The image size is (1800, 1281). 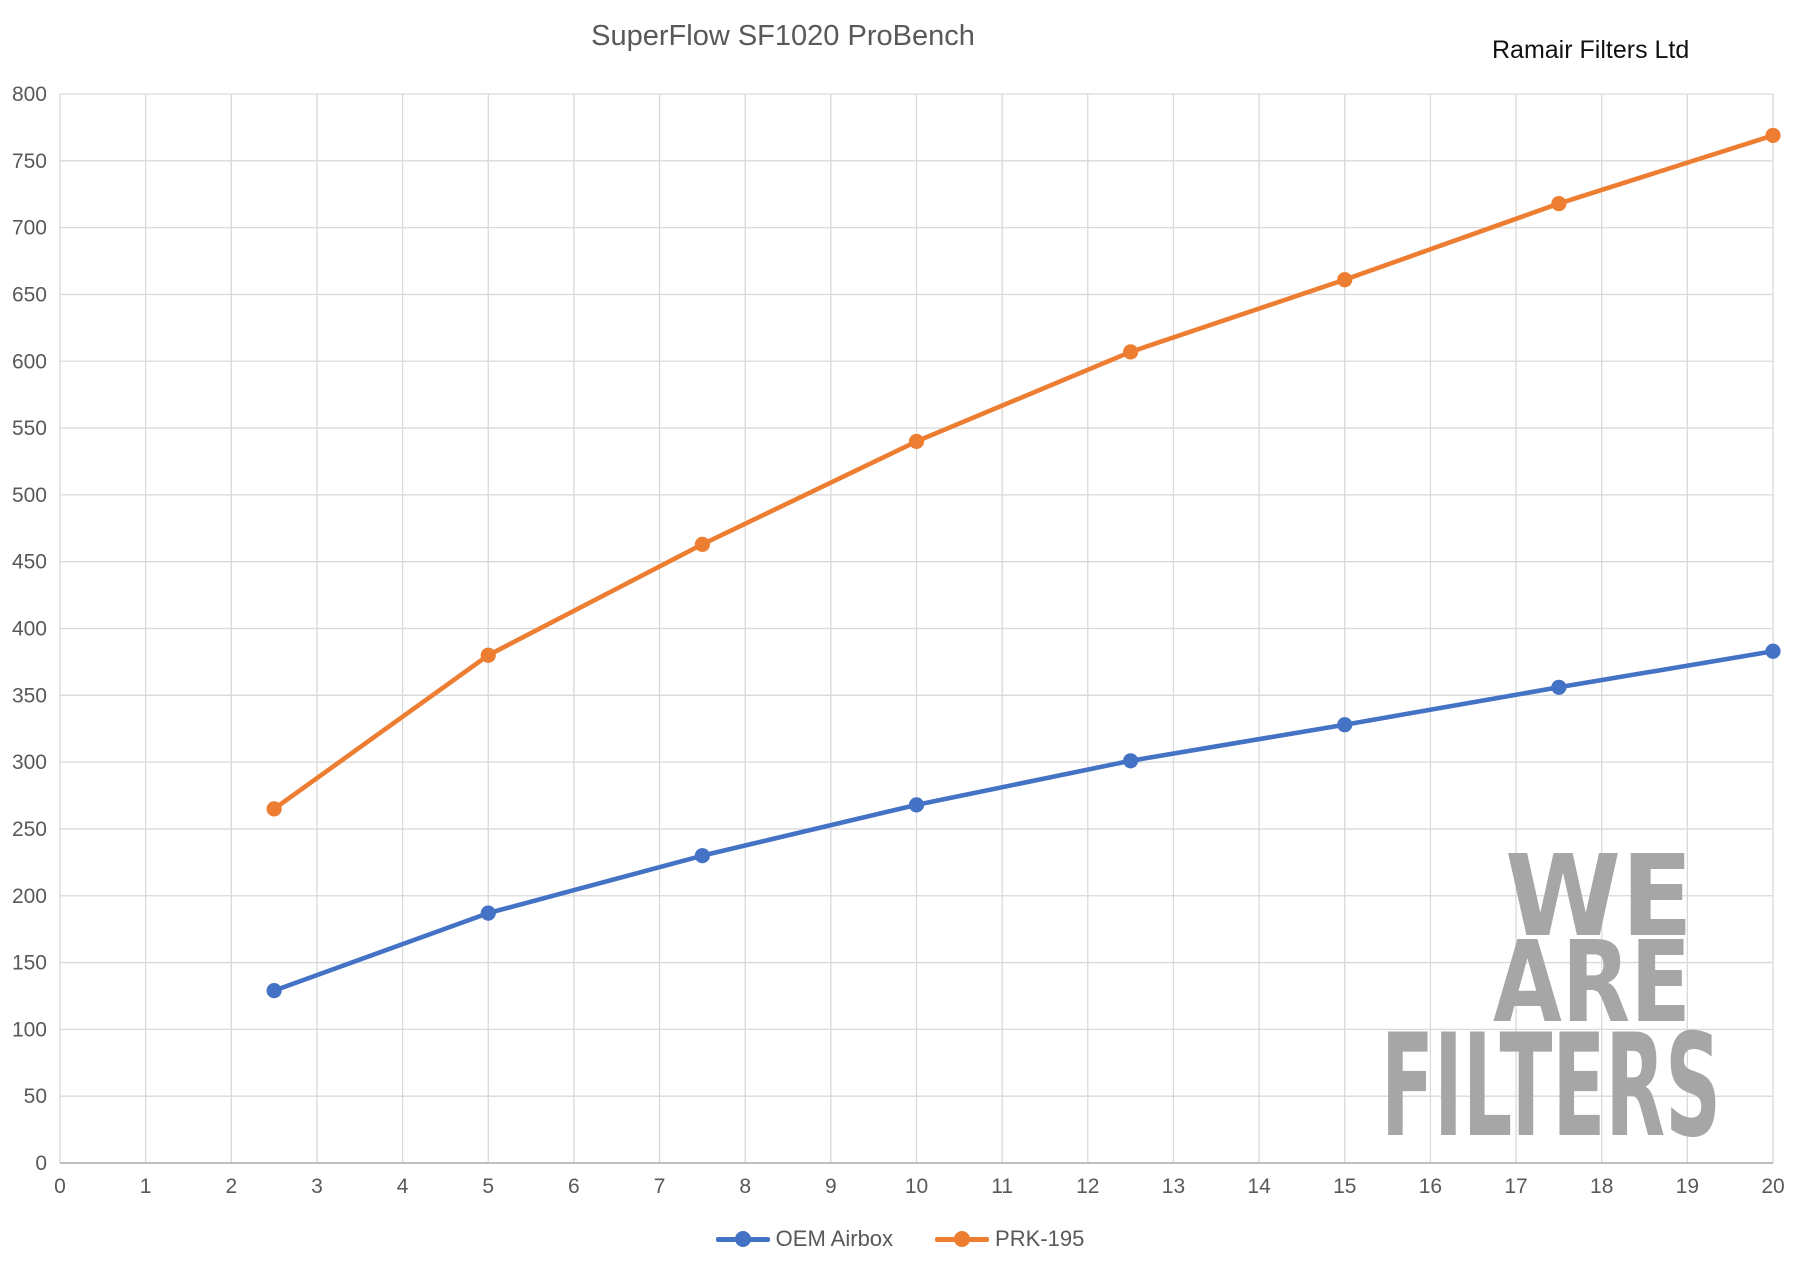 I want to click on svg-text: 1, so click(x=146, y=1186).